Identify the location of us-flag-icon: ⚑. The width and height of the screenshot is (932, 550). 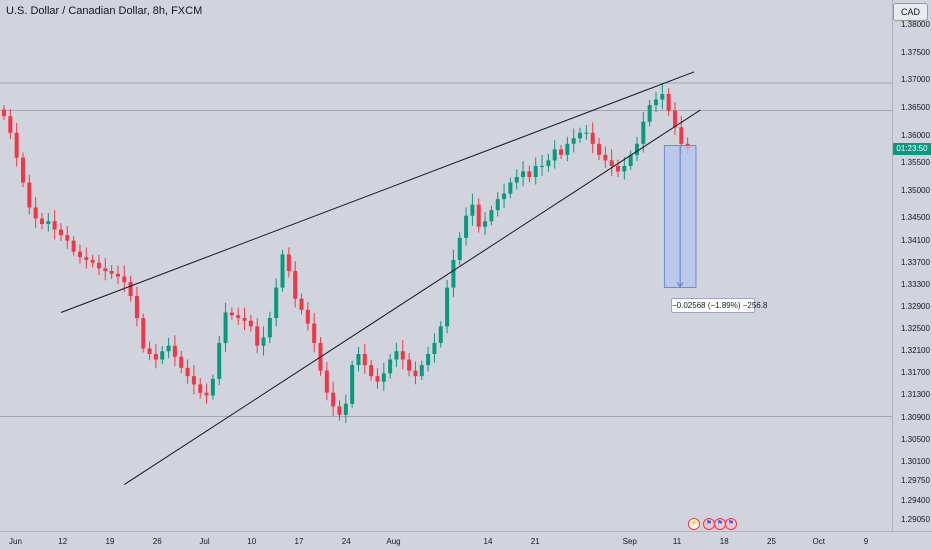
(731, 524).